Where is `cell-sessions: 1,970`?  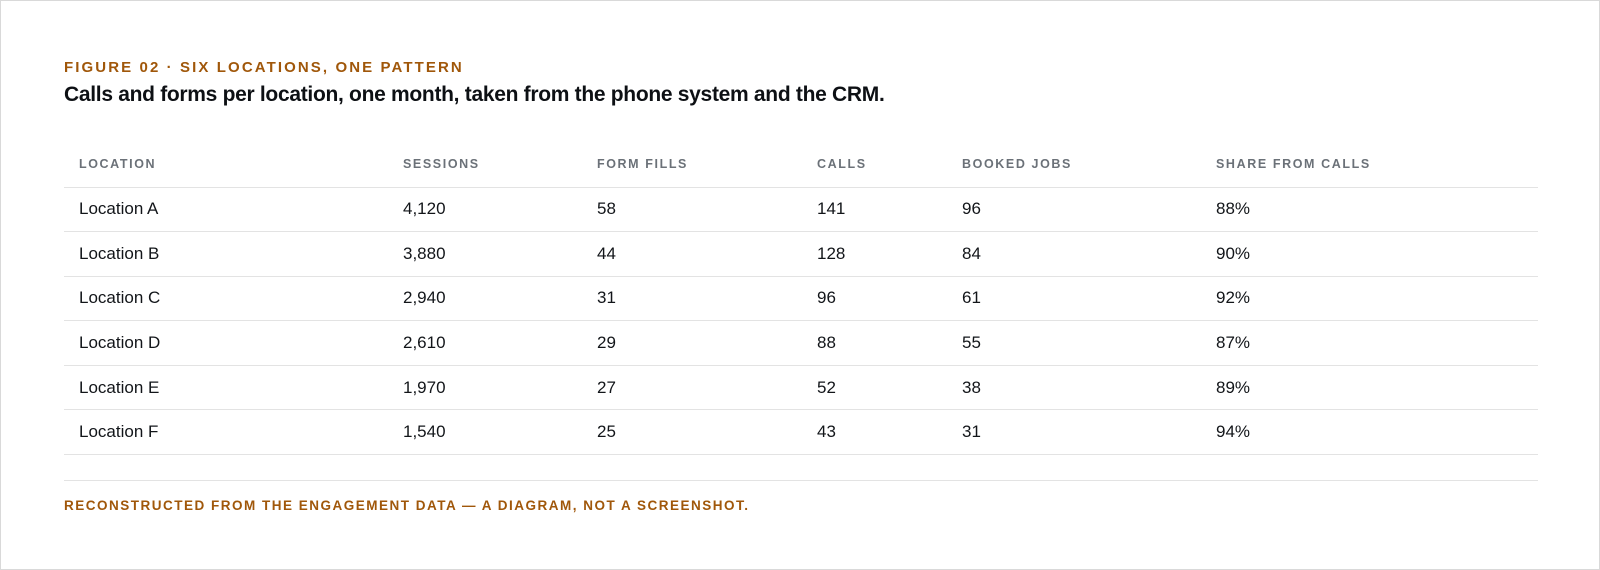
cell-sessions: 1,970 is located at coordinates (485, 388).